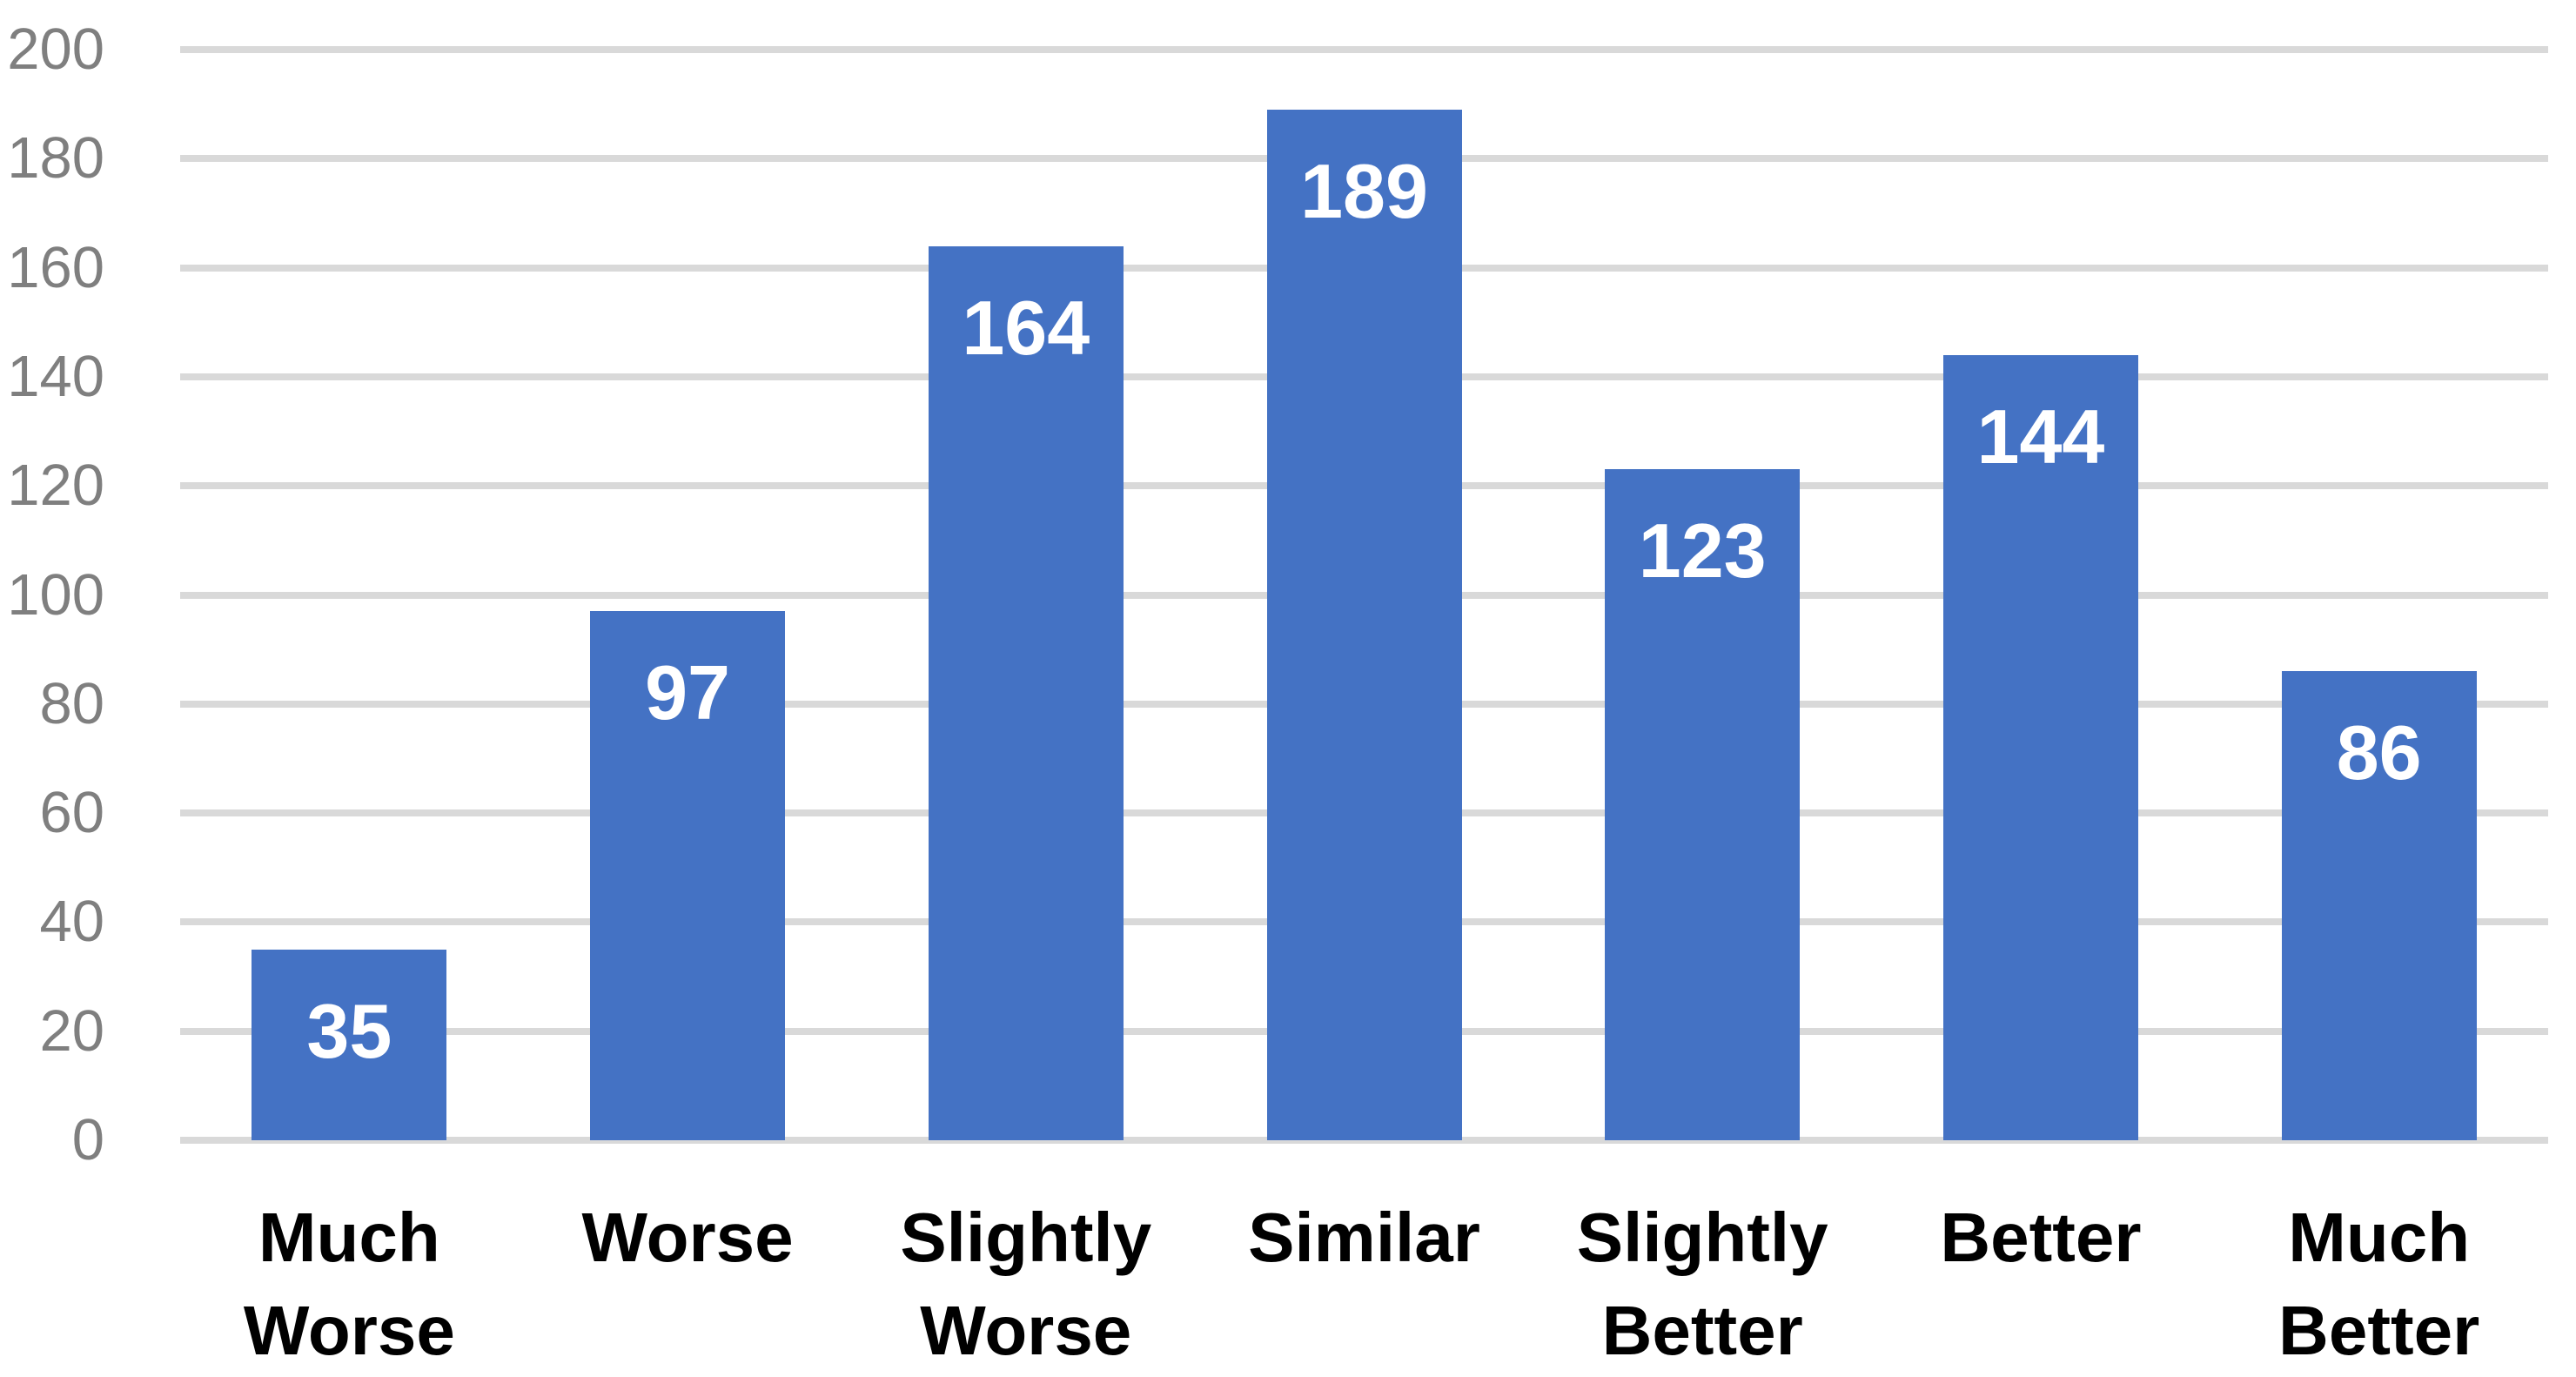  Describe the element at coordinates (1026, 327) in the screenshot. I see `bar-value-label: 164` at that location.